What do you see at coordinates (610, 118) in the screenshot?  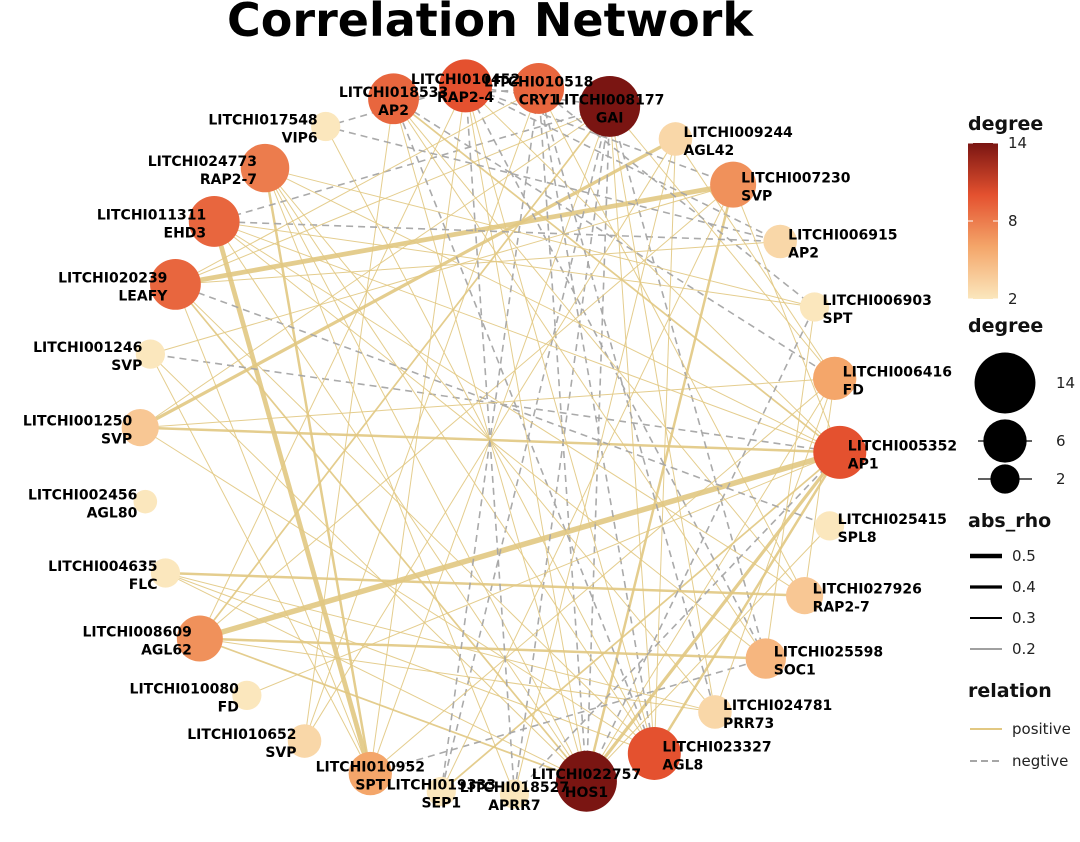 I see `node-label-gene: GAI` at bounding box center [610, 118].